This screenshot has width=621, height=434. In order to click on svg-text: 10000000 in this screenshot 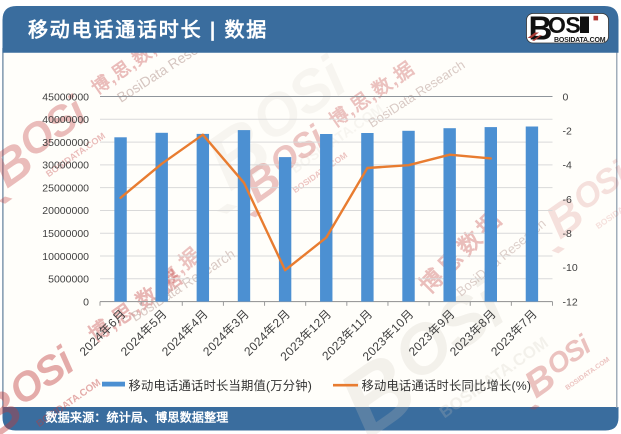, I will do `click(65, 257)`.